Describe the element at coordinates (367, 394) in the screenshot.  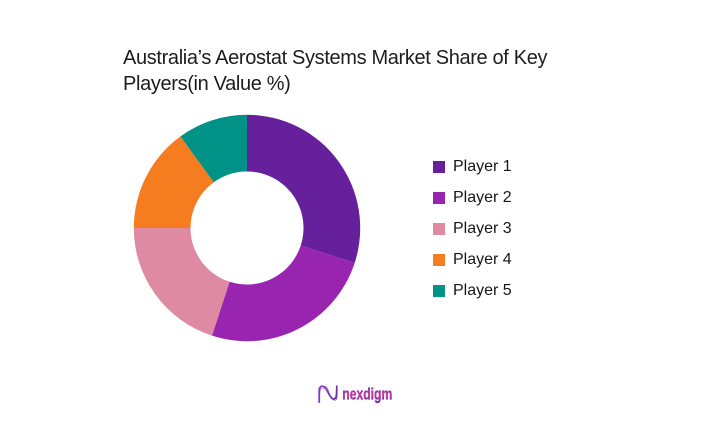
I see `svg-text: nexdigm` at that location.